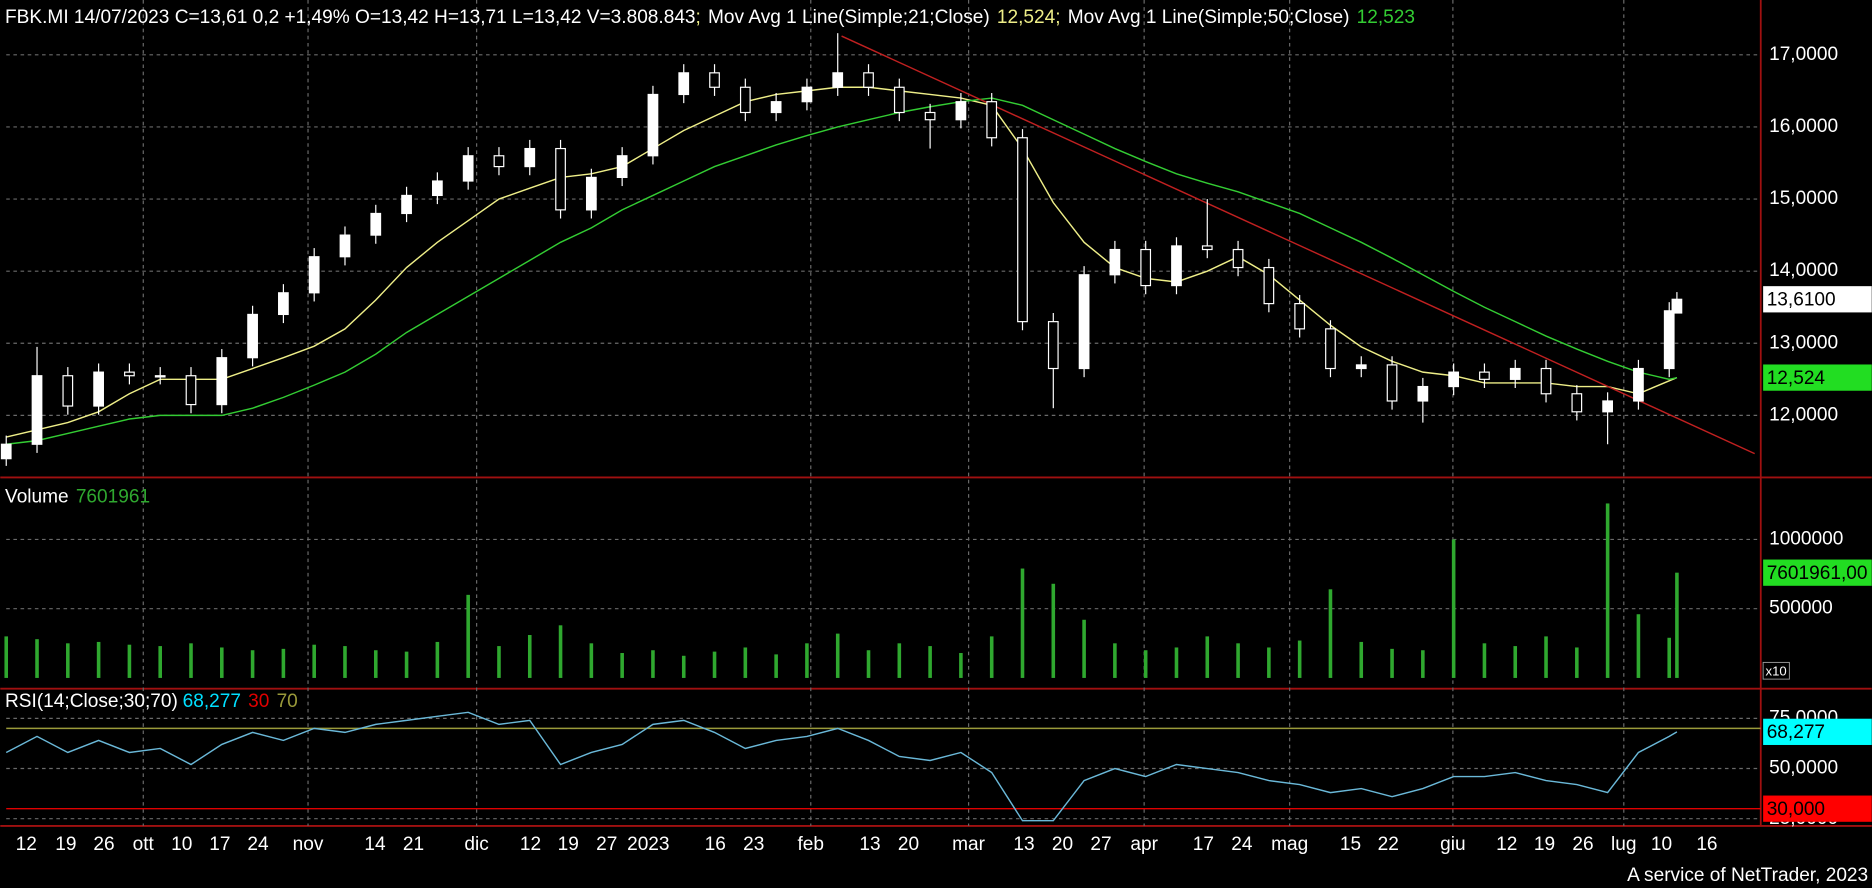  I want to click on legend-item: Volume, so click(37, 497).